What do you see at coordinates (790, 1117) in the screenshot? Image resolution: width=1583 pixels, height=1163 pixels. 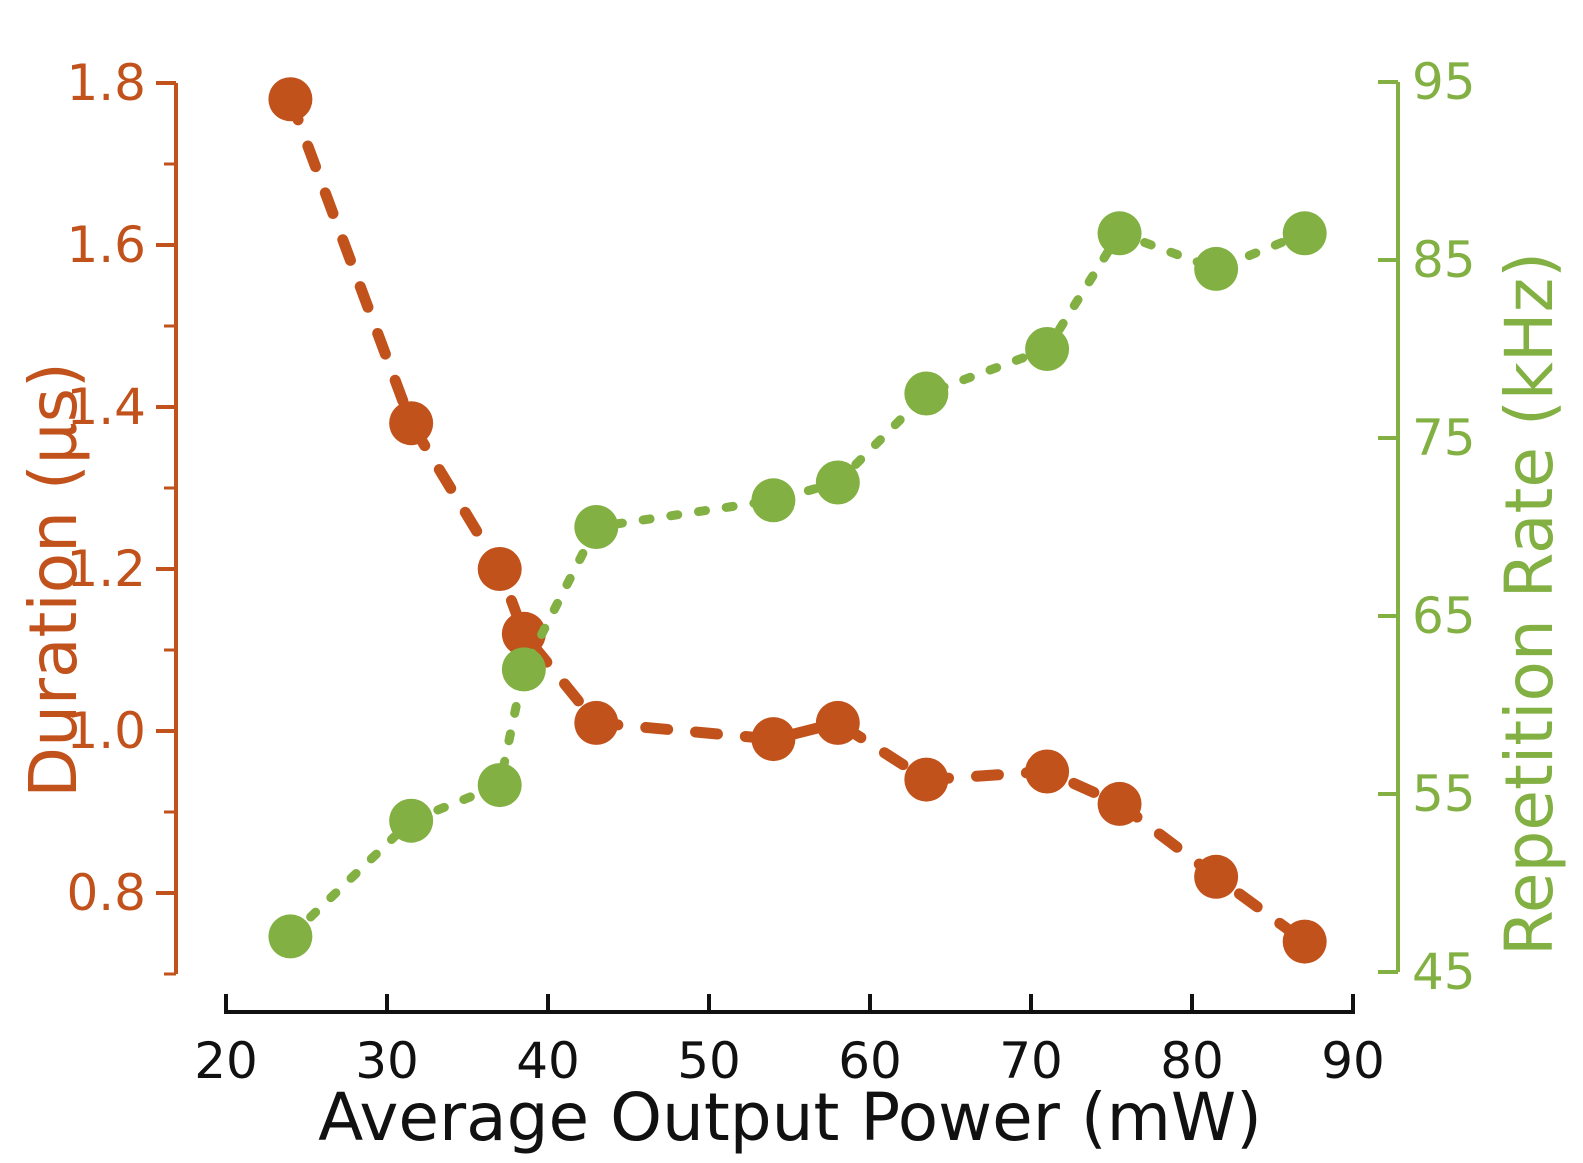 I see `x-axis-title: Average Output Power (mW)` at bounding box center [790, 1117].